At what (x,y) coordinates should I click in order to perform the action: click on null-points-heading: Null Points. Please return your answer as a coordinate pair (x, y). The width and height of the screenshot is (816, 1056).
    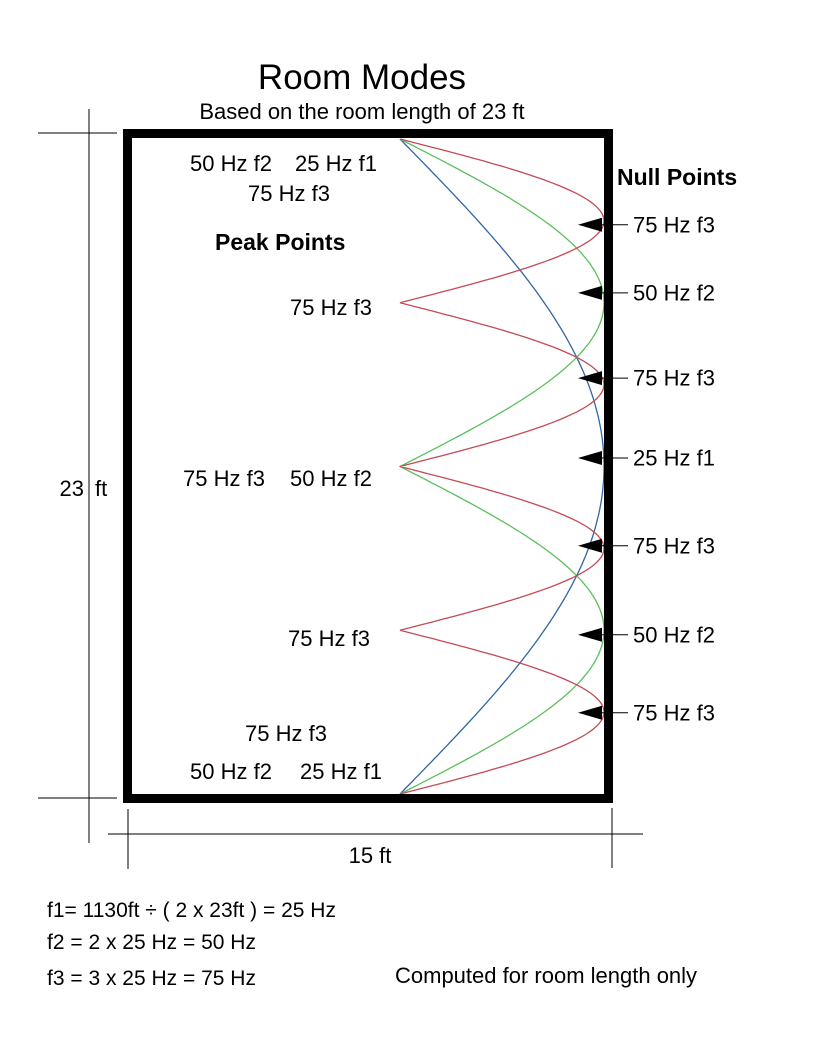
    Looking at the image, I should click on (677, 177).